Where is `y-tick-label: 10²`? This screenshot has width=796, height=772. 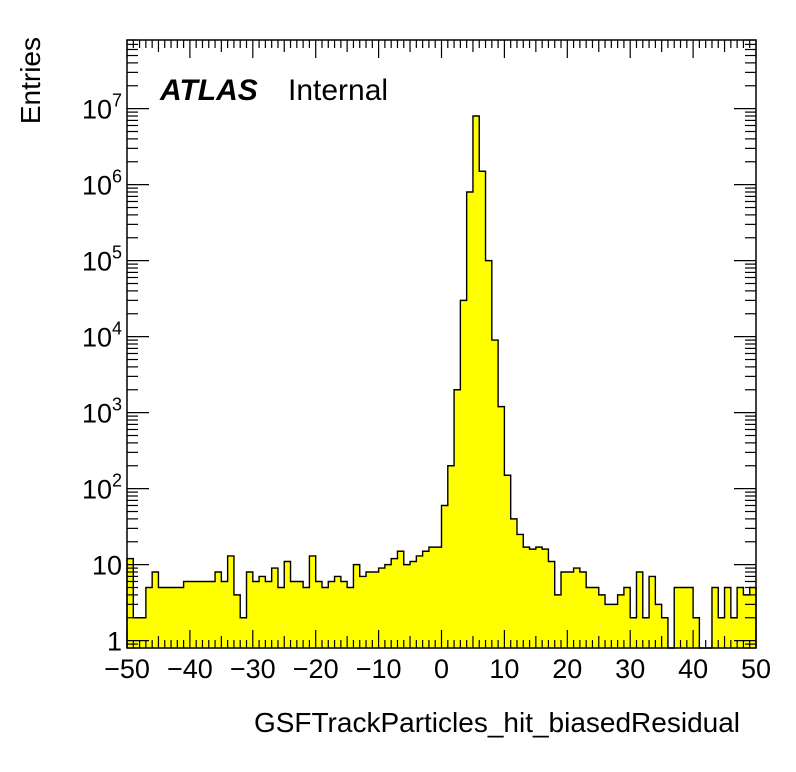
y-tick-label: 10² is located at coordinates (102, 488).